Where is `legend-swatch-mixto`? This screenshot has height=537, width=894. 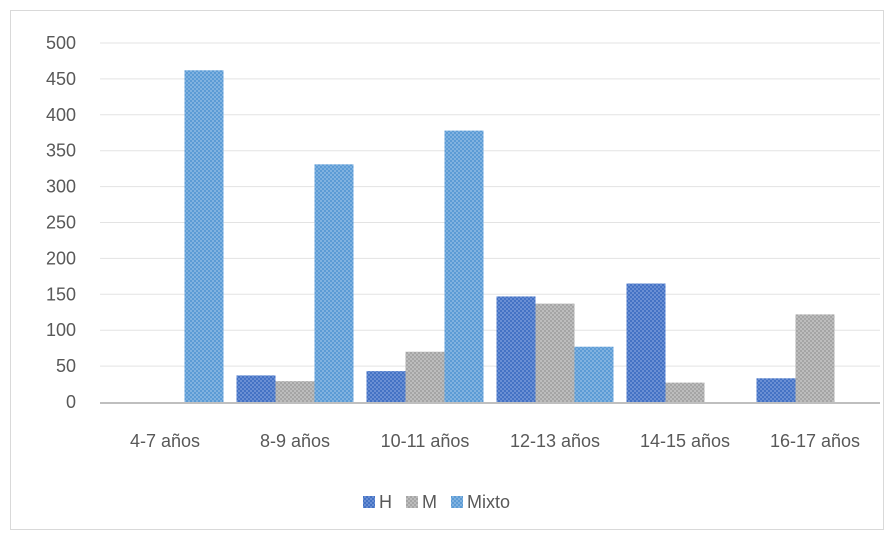
legend-swatch-mixto is located at coordinates (457, 502).